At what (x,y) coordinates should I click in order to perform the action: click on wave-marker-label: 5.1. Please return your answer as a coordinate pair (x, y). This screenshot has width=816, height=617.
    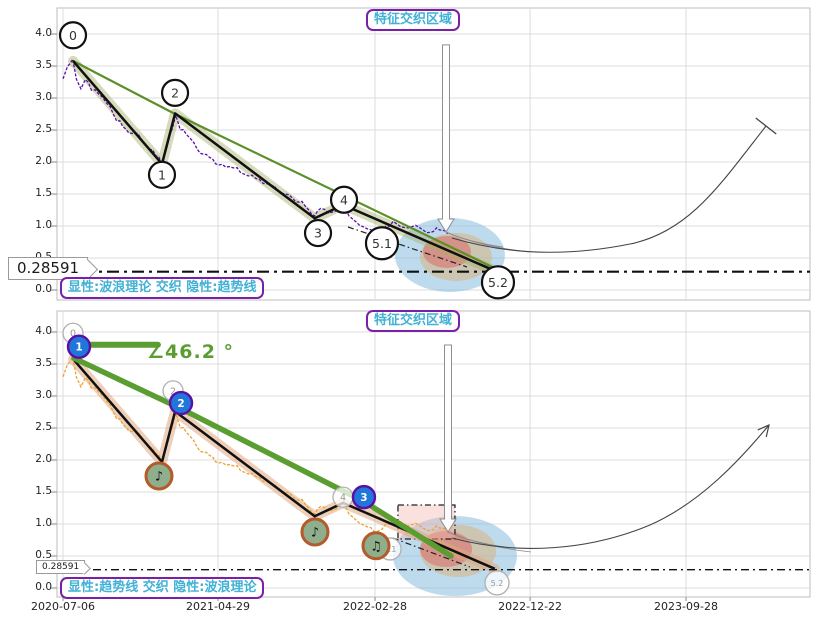
    Looking at the image, I should click on (382, 243).